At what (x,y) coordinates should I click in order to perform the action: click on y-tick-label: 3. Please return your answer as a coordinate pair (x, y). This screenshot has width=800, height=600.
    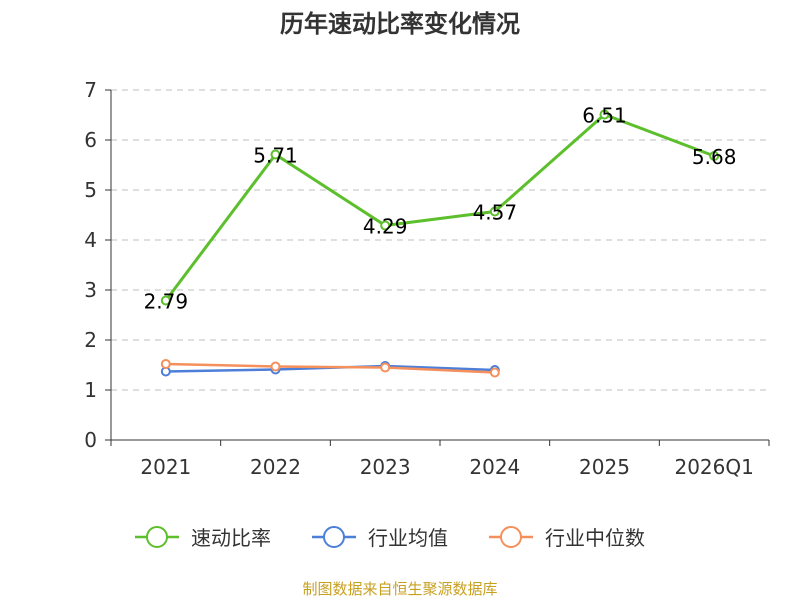
    Looking at the image, I should click on (90, 290).